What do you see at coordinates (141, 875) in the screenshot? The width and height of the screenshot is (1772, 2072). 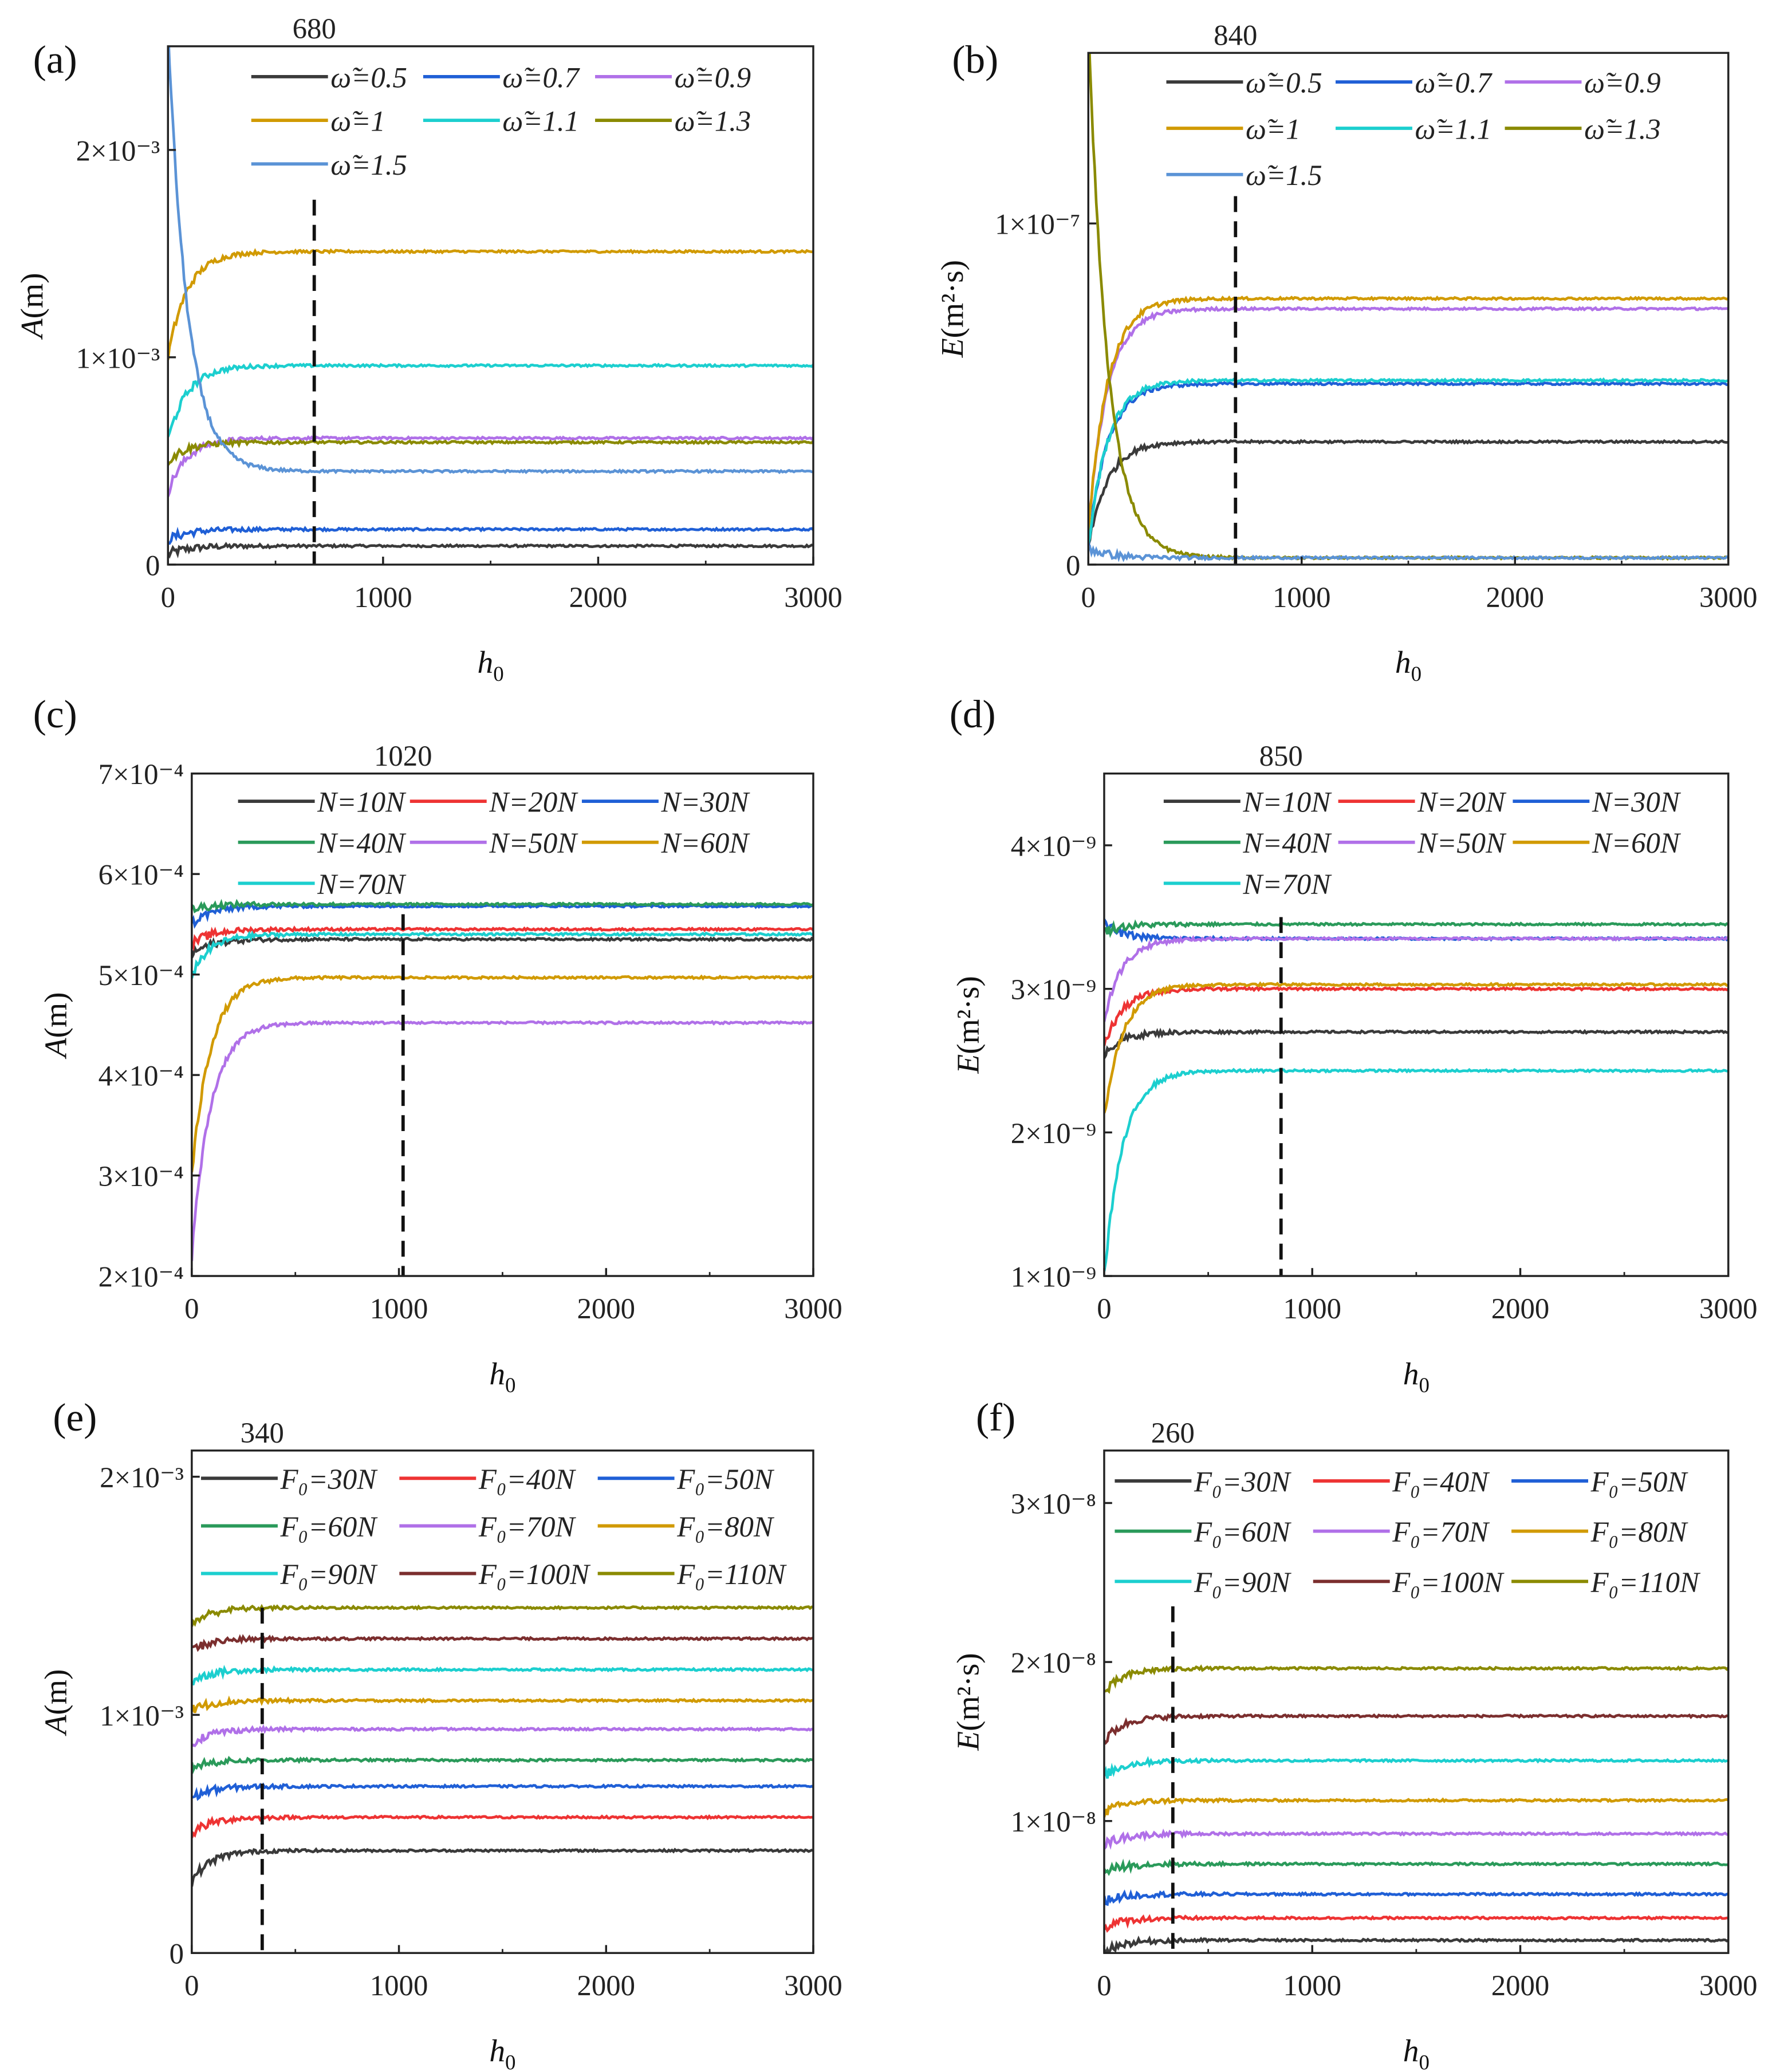 I see `y-tick-label: 6×10⁻⁴` at bounding box center [141, 875].